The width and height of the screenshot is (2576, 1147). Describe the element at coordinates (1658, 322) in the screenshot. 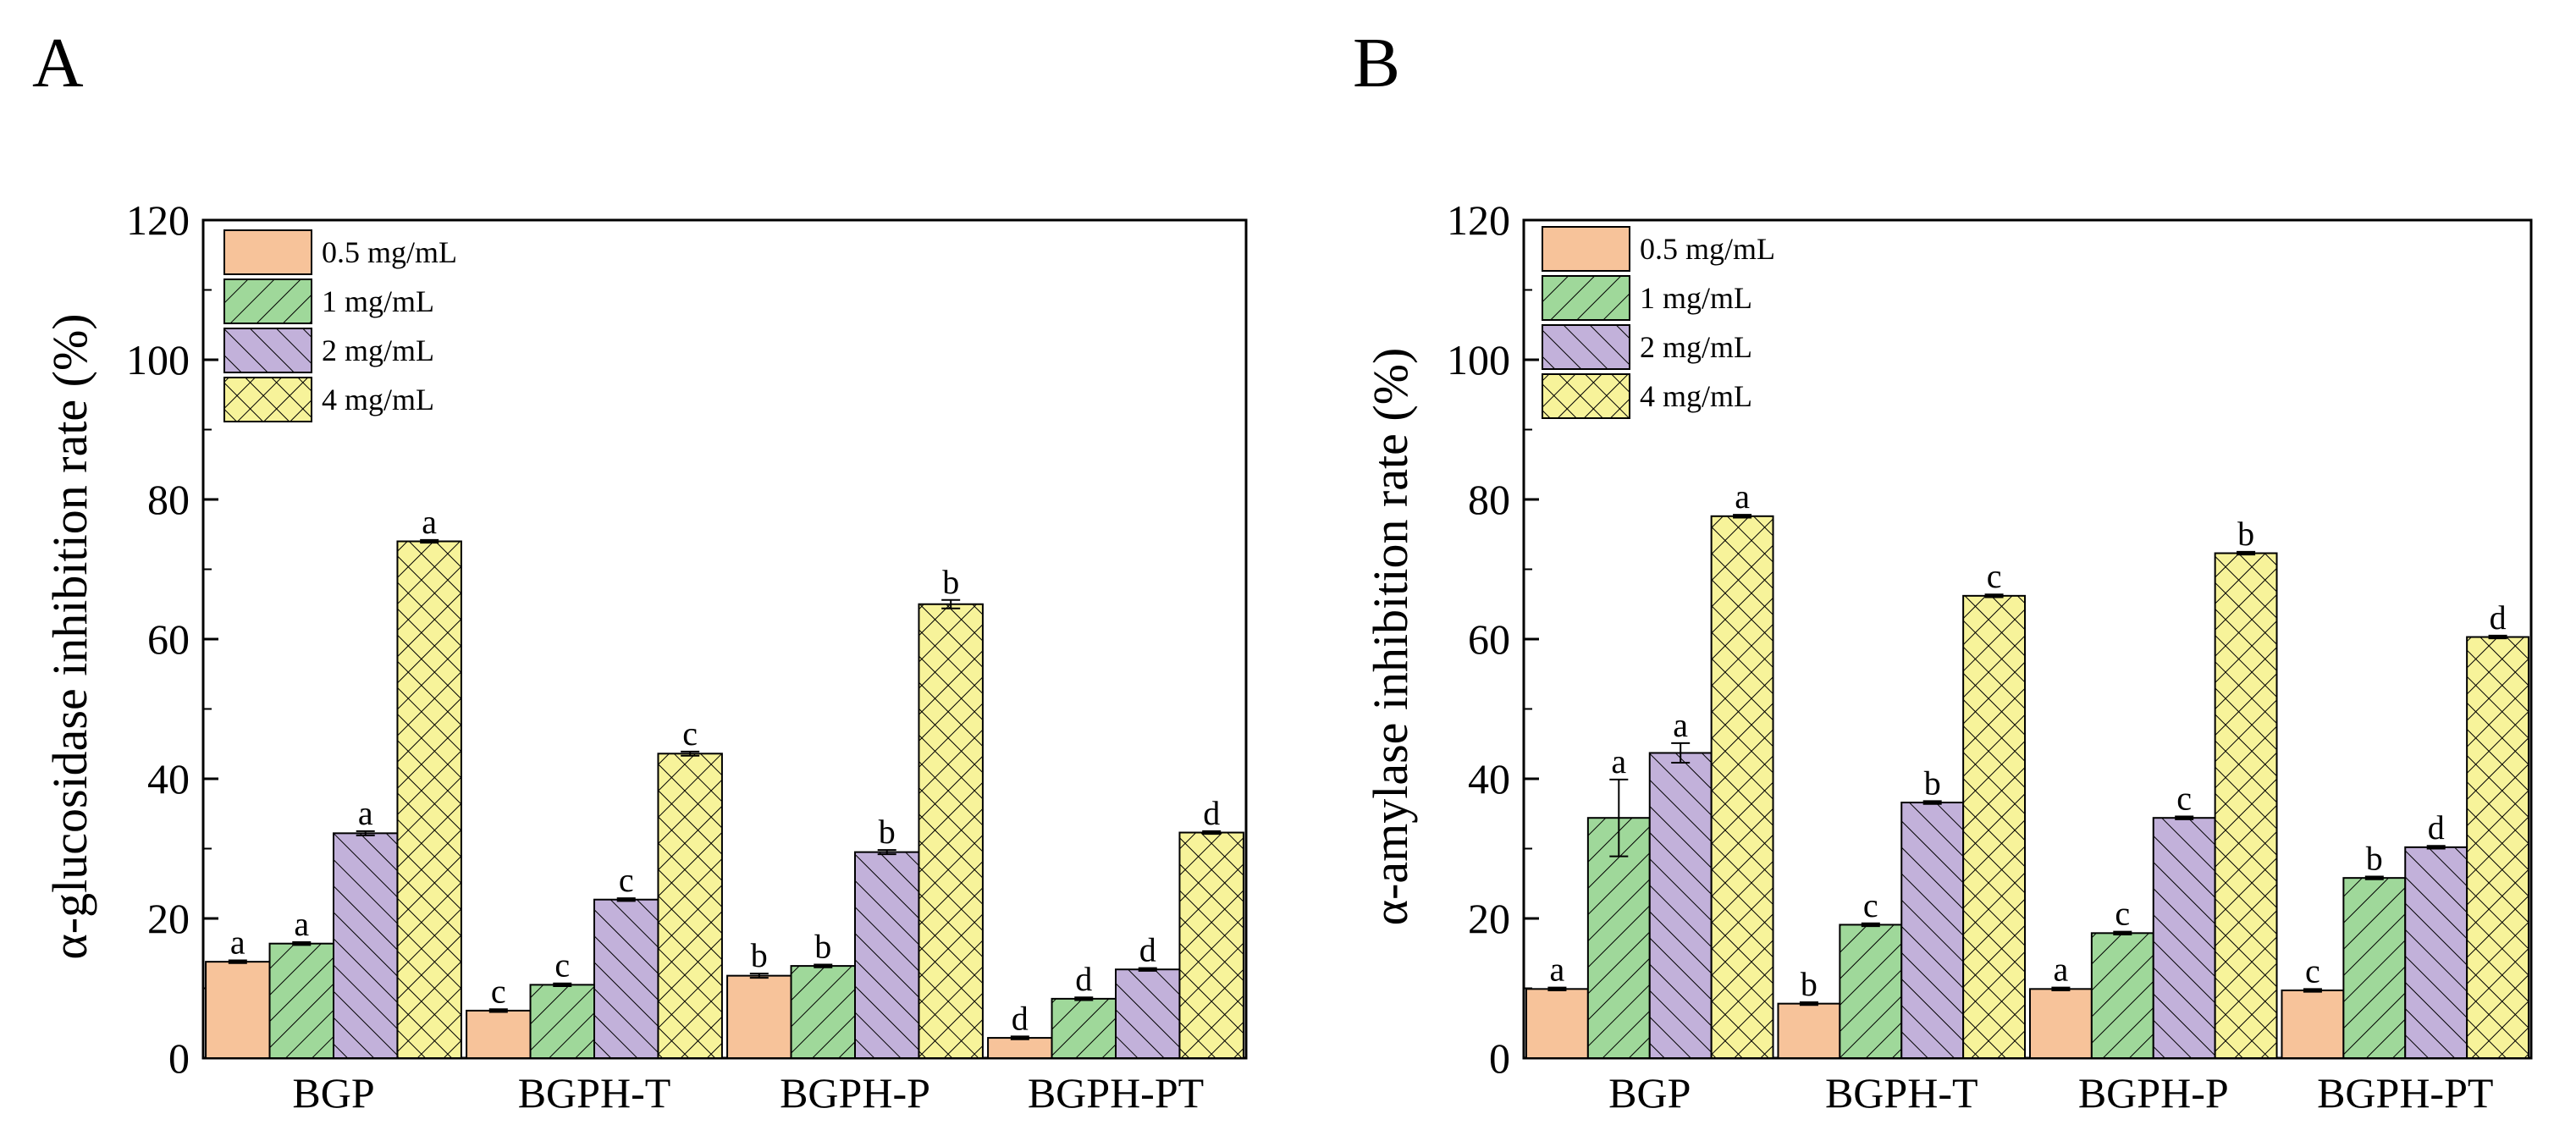

I see `legend-b: 0.5 mg/mL 1 mg/mL 2 mg/mL 4 mg/mL` at that location.